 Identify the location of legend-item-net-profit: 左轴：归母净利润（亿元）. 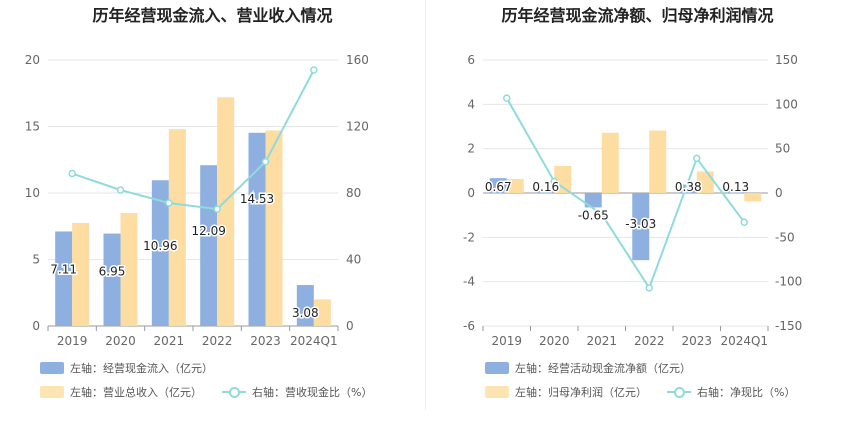
(566, 391).